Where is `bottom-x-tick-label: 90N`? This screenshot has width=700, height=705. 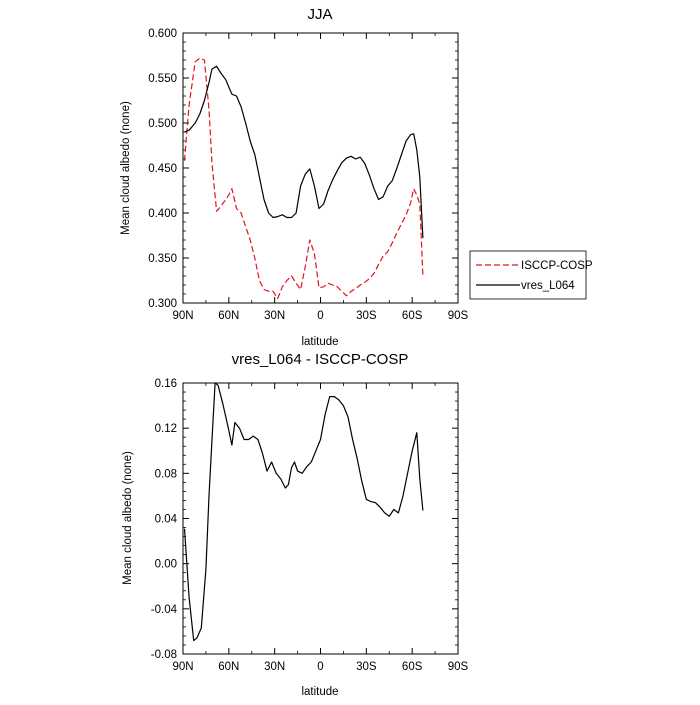 bottom-x-tick-label: 90N is located at coordinates (182, 667).